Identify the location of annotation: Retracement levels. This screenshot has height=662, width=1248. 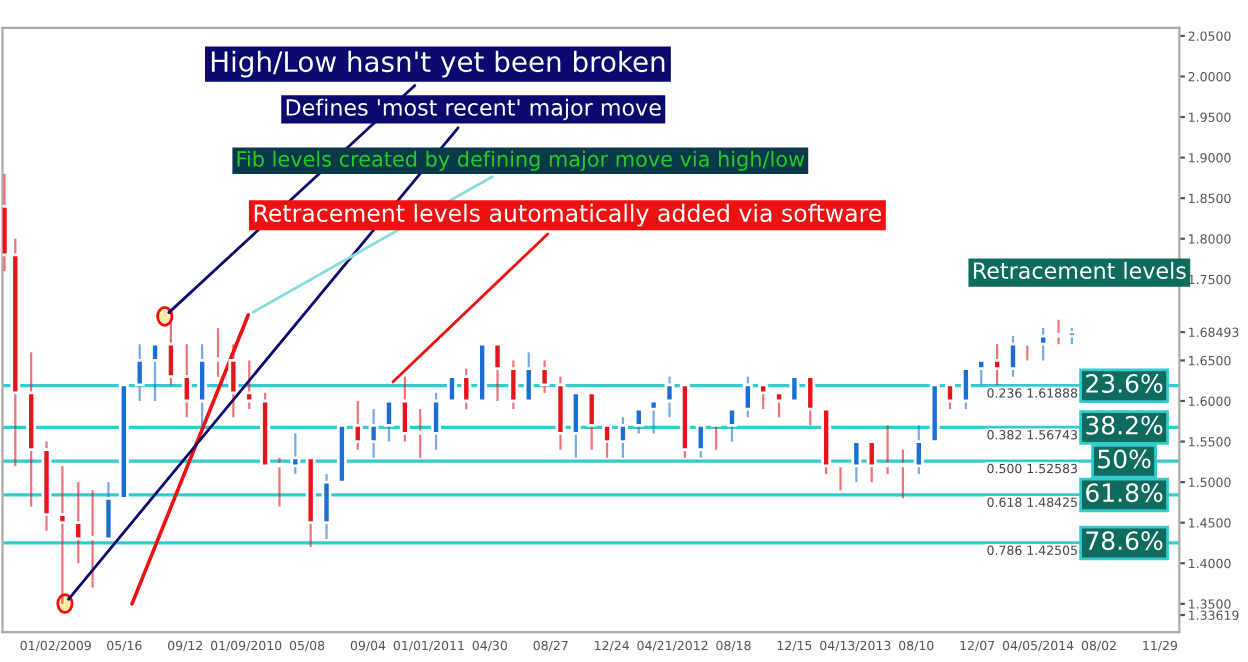
(1079, 270).